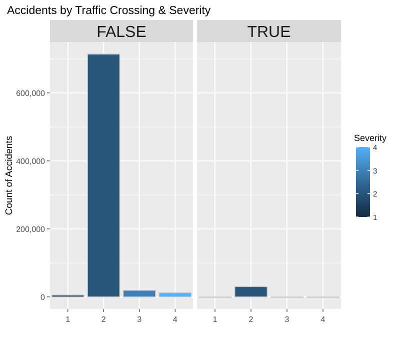 This screenshot has height=338, width=399. Describe the element at coordinates (31, 161) in the screenshot. I see `y-tick-label: 400,000` at that location.